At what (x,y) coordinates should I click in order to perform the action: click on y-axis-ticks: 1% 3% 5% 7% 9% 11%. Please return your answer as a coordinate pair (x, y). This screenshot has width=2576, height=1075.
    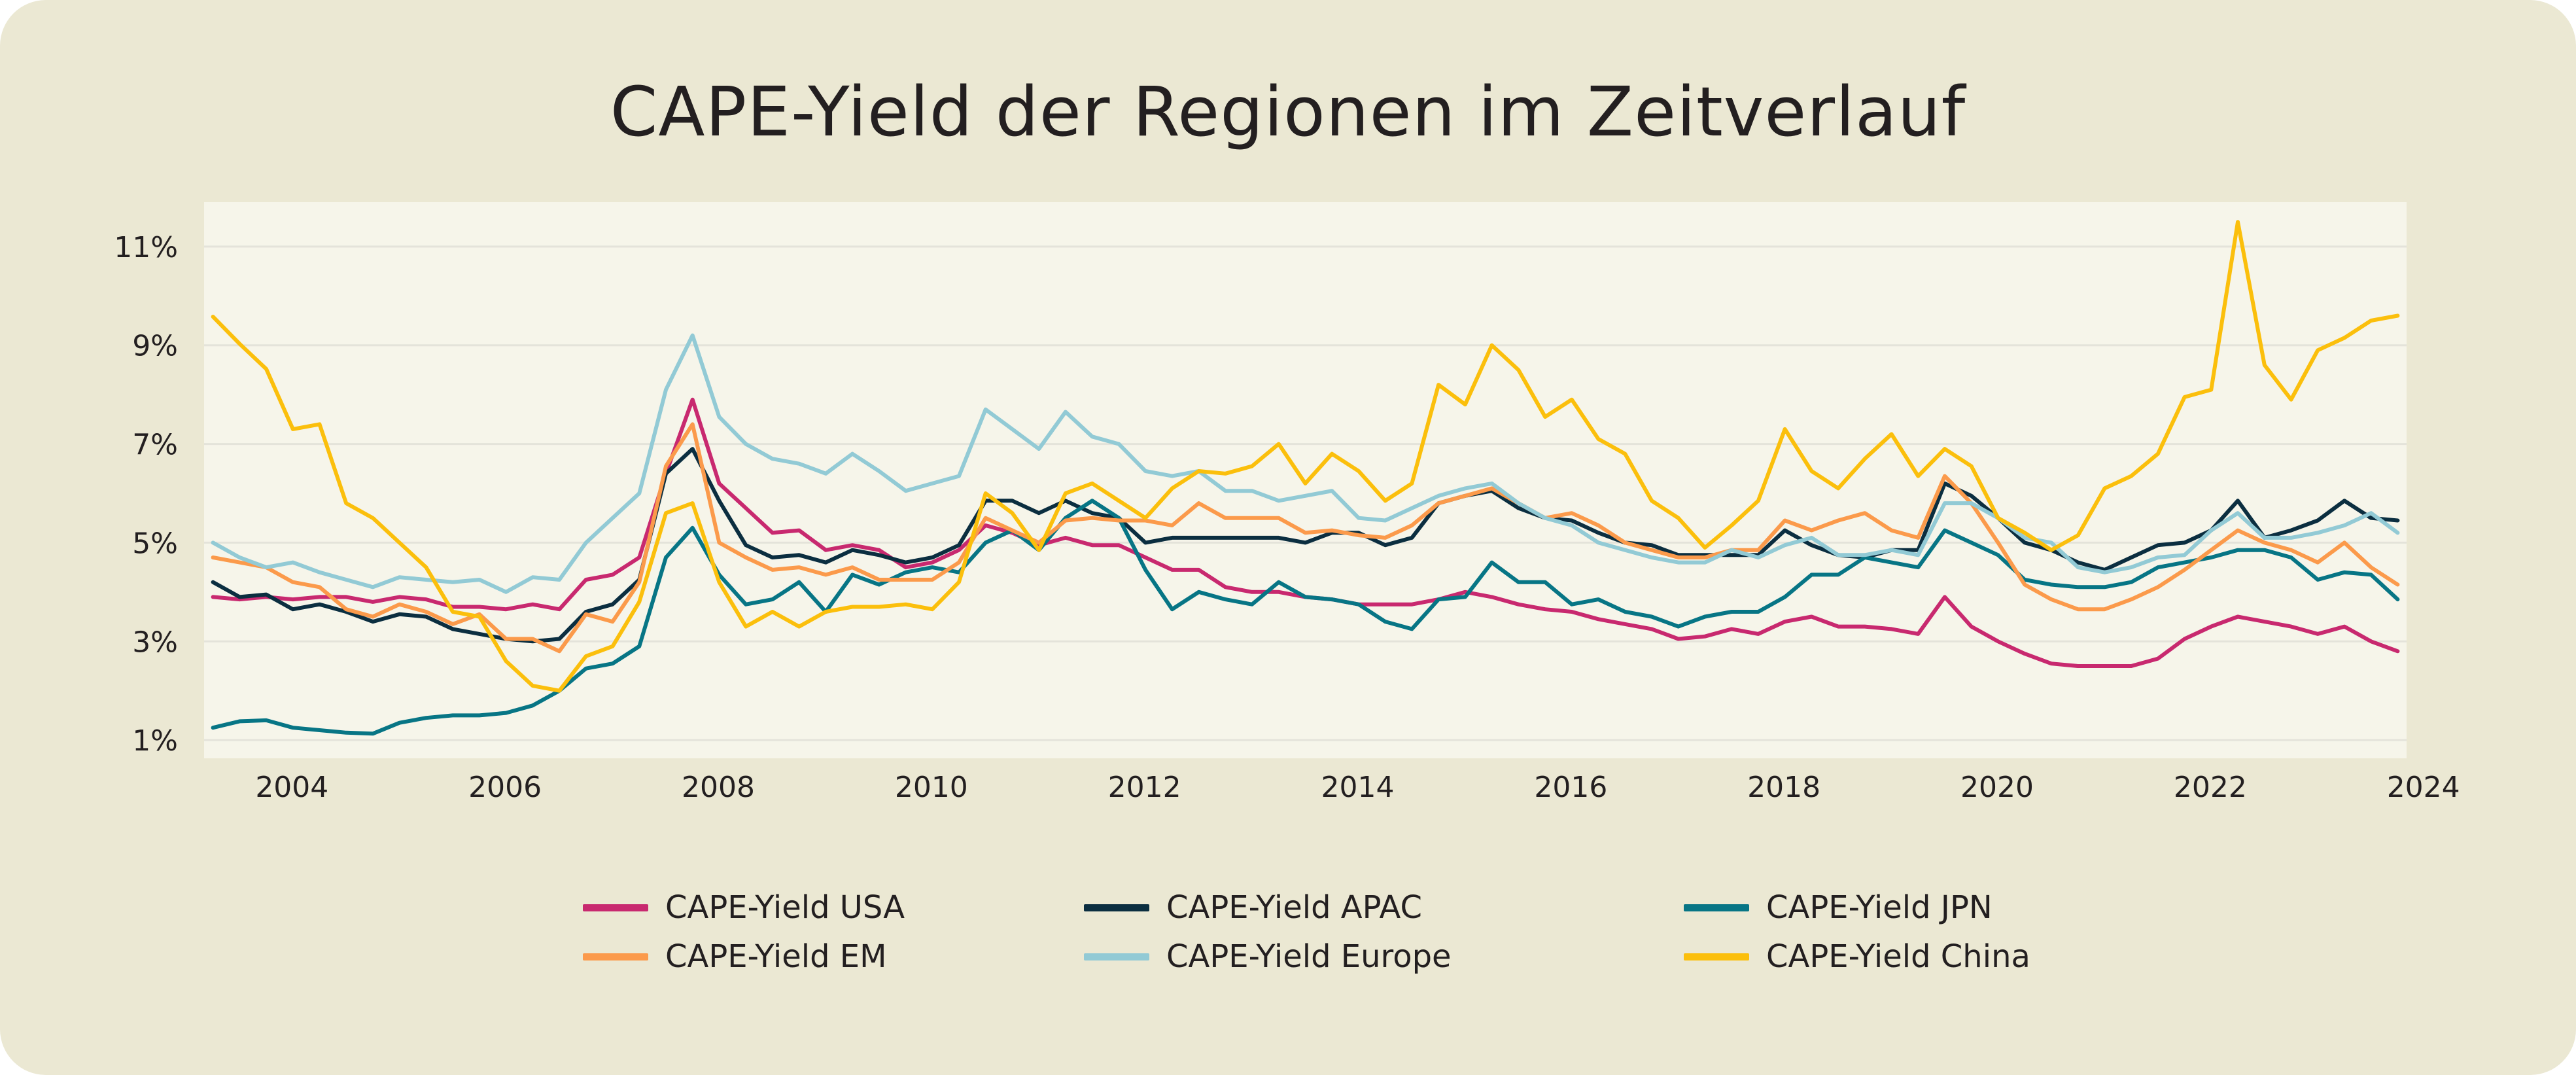
    Looking at the image, I should click on (146, 494).